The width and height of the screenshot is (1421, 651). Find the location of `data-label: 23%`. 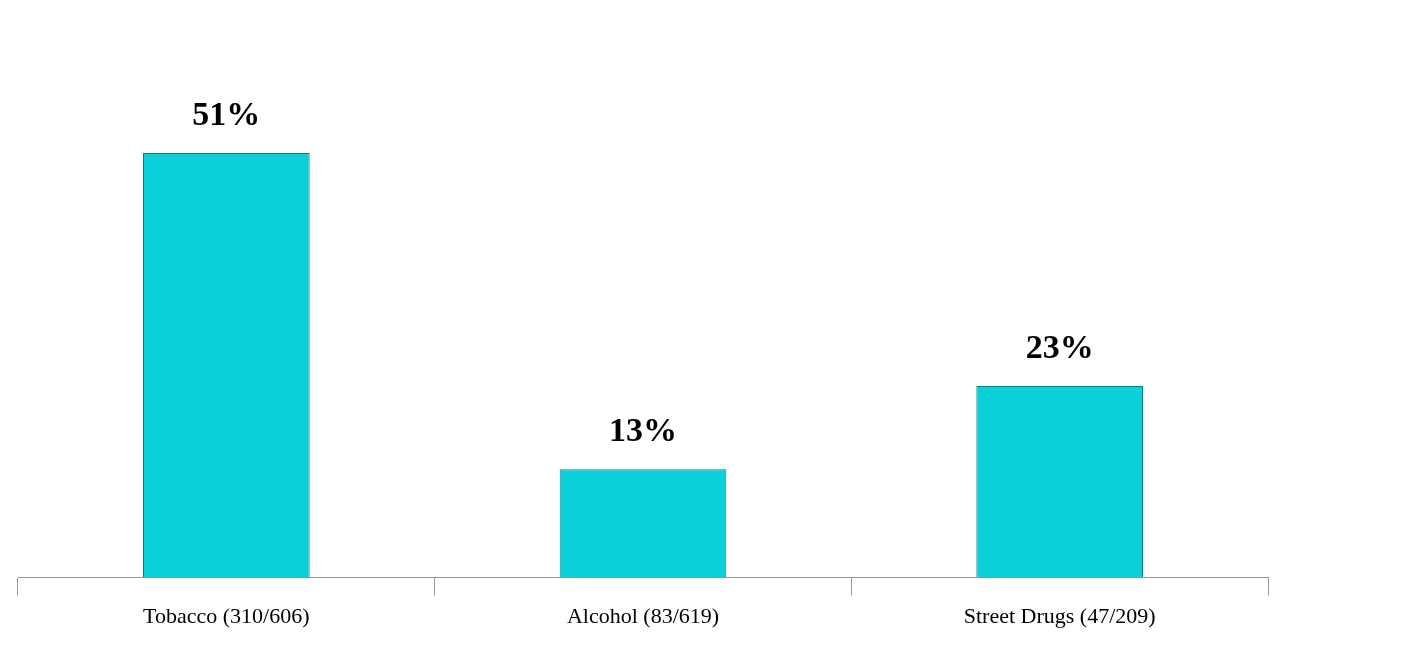

data-label: 23% is located at coordinates (1059, 346).